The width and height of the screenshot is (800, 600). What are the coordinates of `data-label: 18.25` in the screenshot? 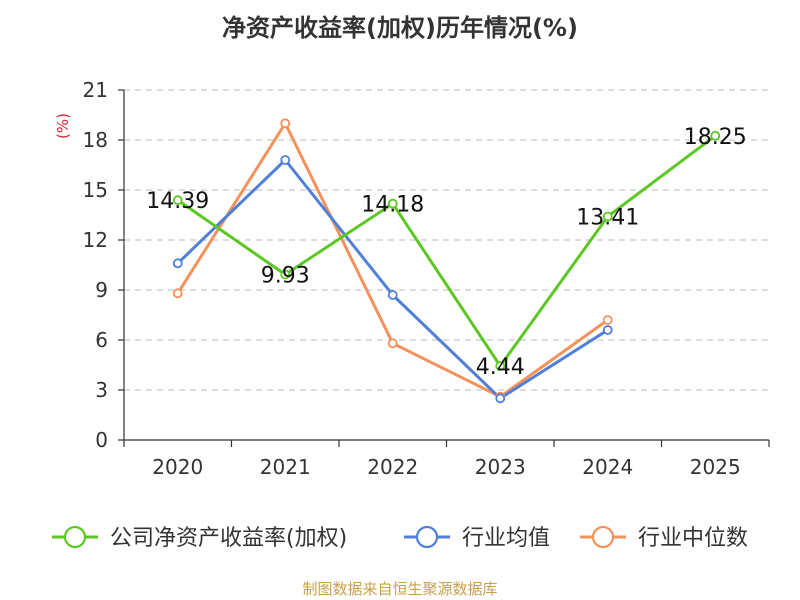 It's located at (715, 137).